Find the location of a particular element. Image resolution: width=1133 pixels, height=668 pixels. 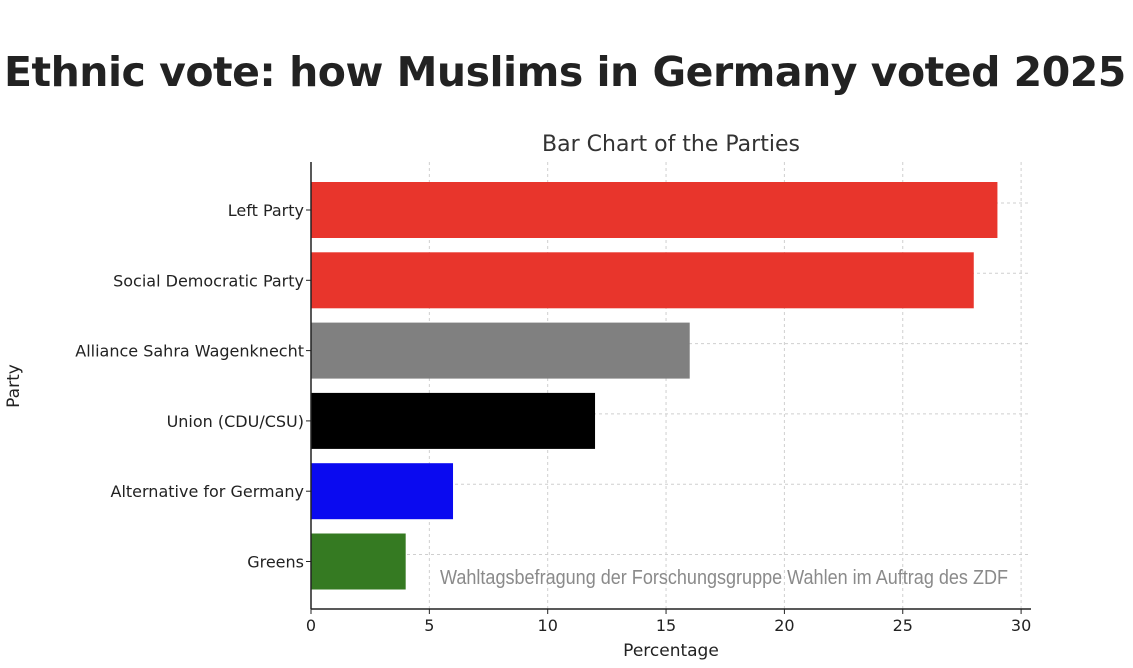

y-tick-label: Alternative for Germany is located at coordinates (208, 491).